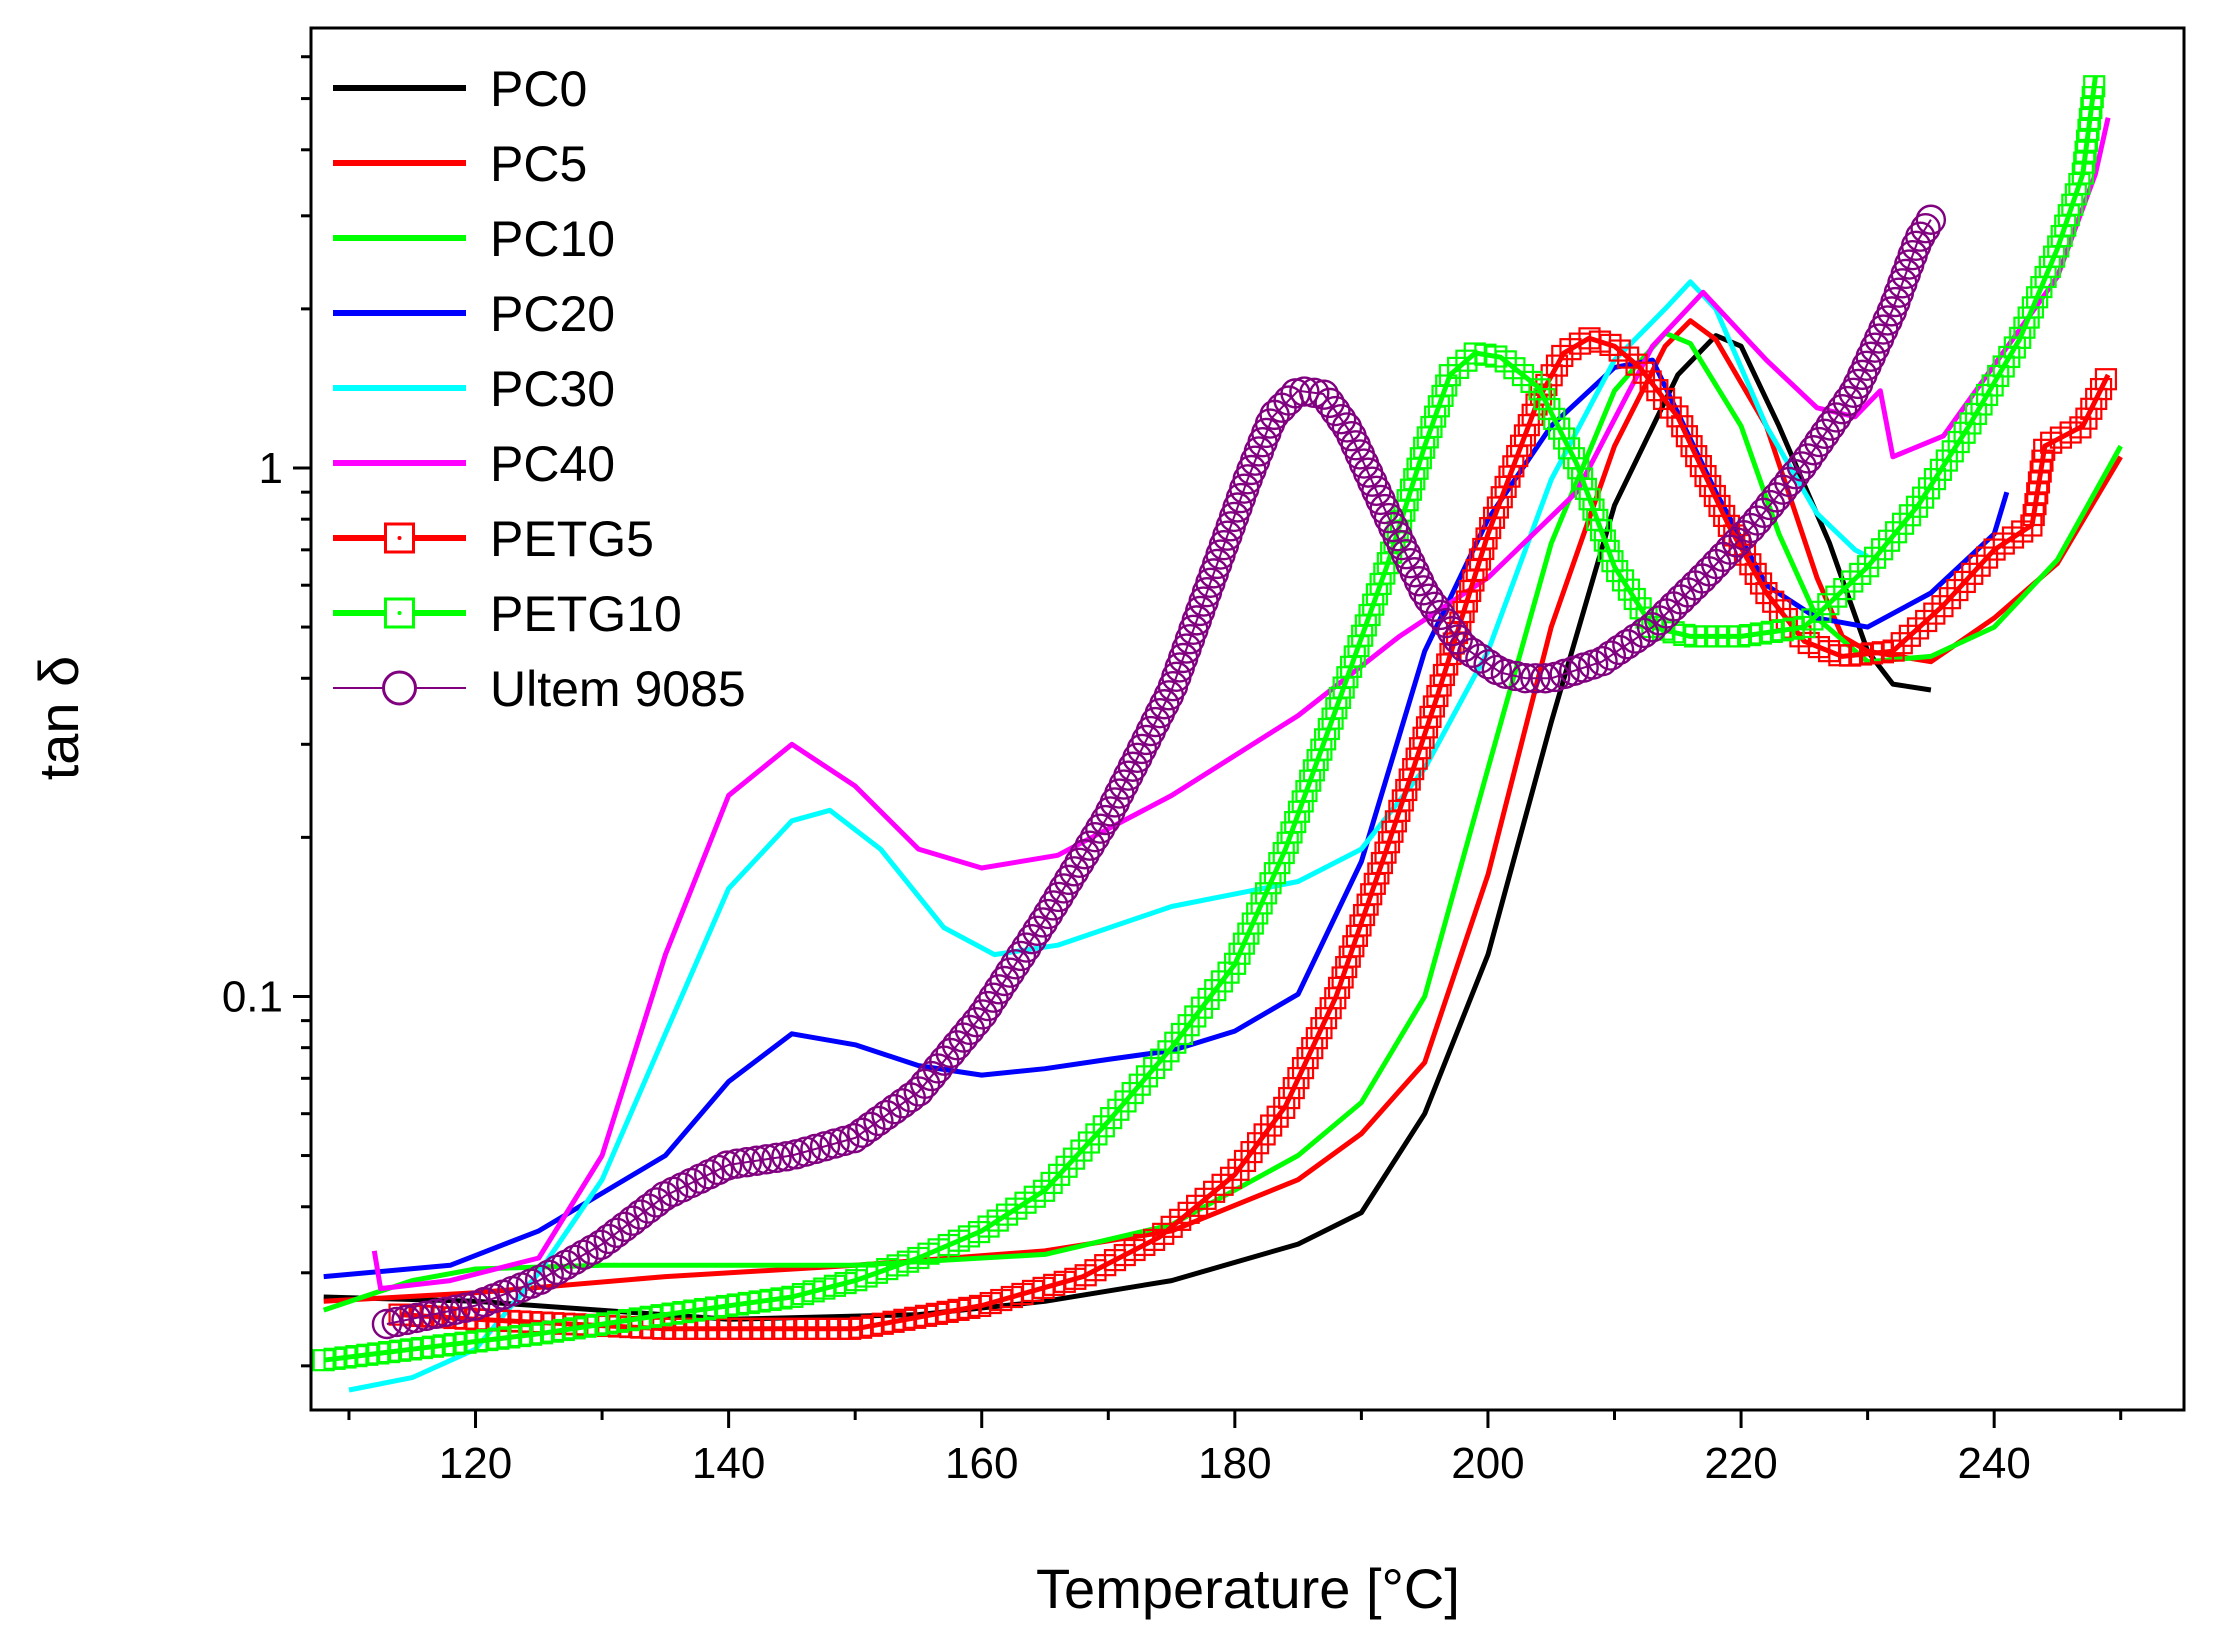 The image size is (2217, 1641). What do you see at coordinates (474, 314) in the screenshot?
I see `legend-item-pc20: PC20` at bounding box center [474, 314].